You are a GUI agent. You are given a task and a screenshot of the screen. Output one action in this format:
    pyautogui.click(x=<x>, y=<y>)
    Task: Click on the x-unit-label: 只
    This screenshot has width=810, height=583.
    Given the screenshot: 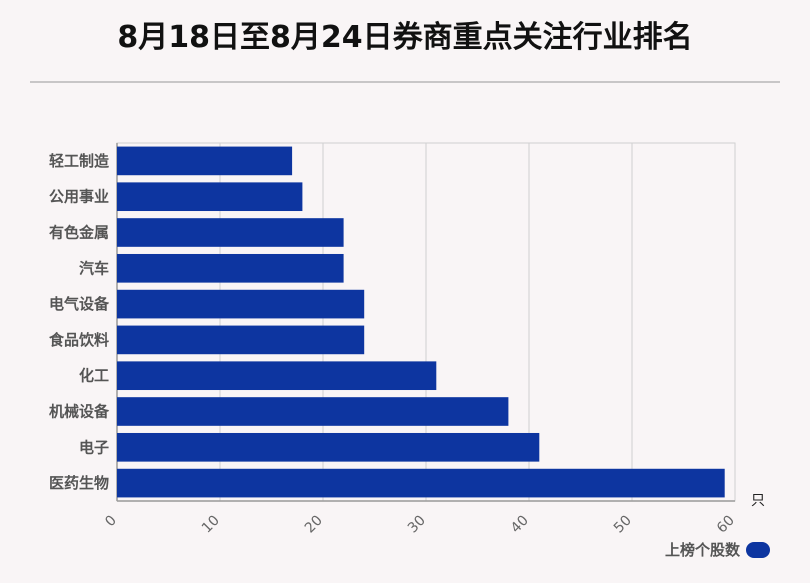 What is the action you would take?
    pyautogui.click(x=758, y=501)
    